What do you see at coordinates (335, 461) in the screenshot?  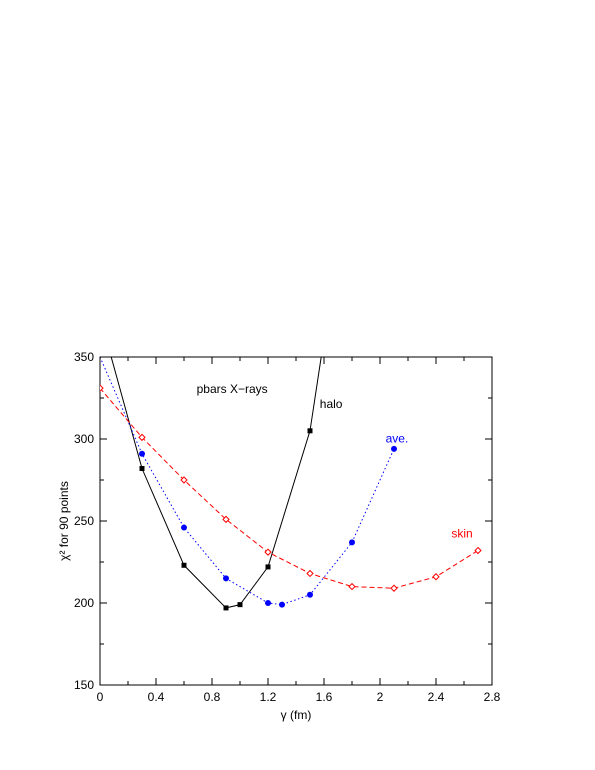 I see `annotation-layer: pbars X−rays halo ave. skin` at bounding box center [335, 461].